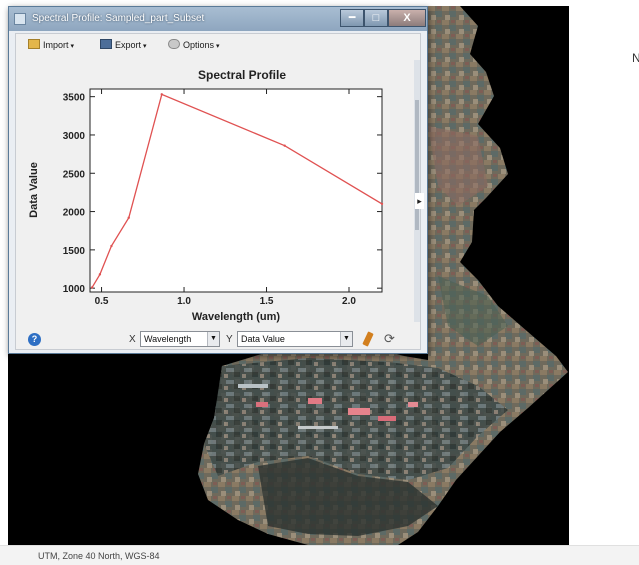 This screenshot has height=565, width=639. What do you see at coordinates (368, 339) in the screenshot?
I see `pencil-icon` at bounding box center [368, 339].